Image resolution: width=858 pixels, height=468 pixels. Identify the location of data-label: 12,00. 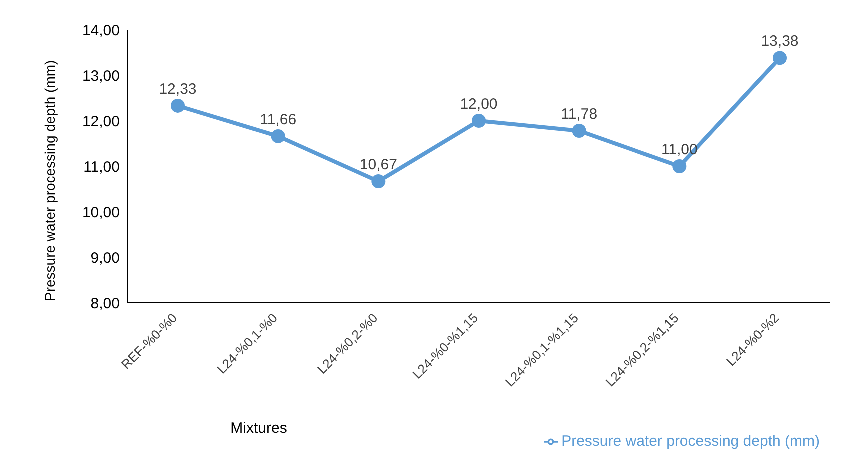
(479, 104).